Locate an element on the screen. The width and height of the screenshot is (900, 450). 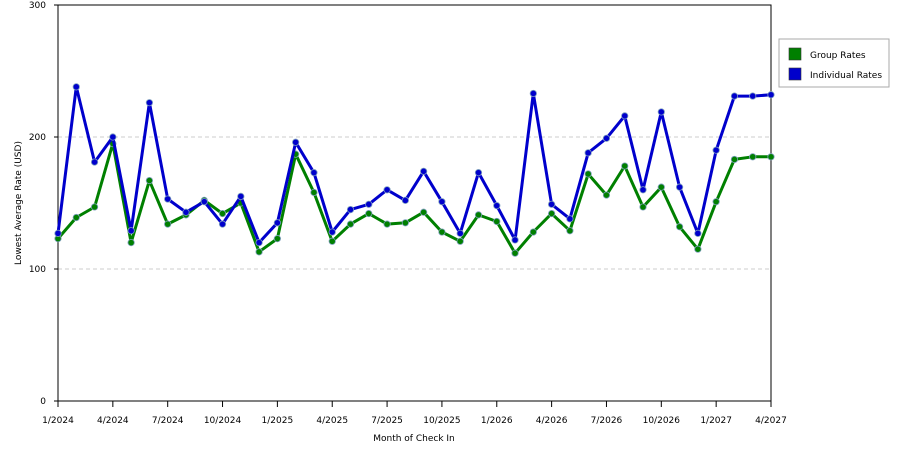
y-tick-label: 0 is located at coordinates (43, 402).